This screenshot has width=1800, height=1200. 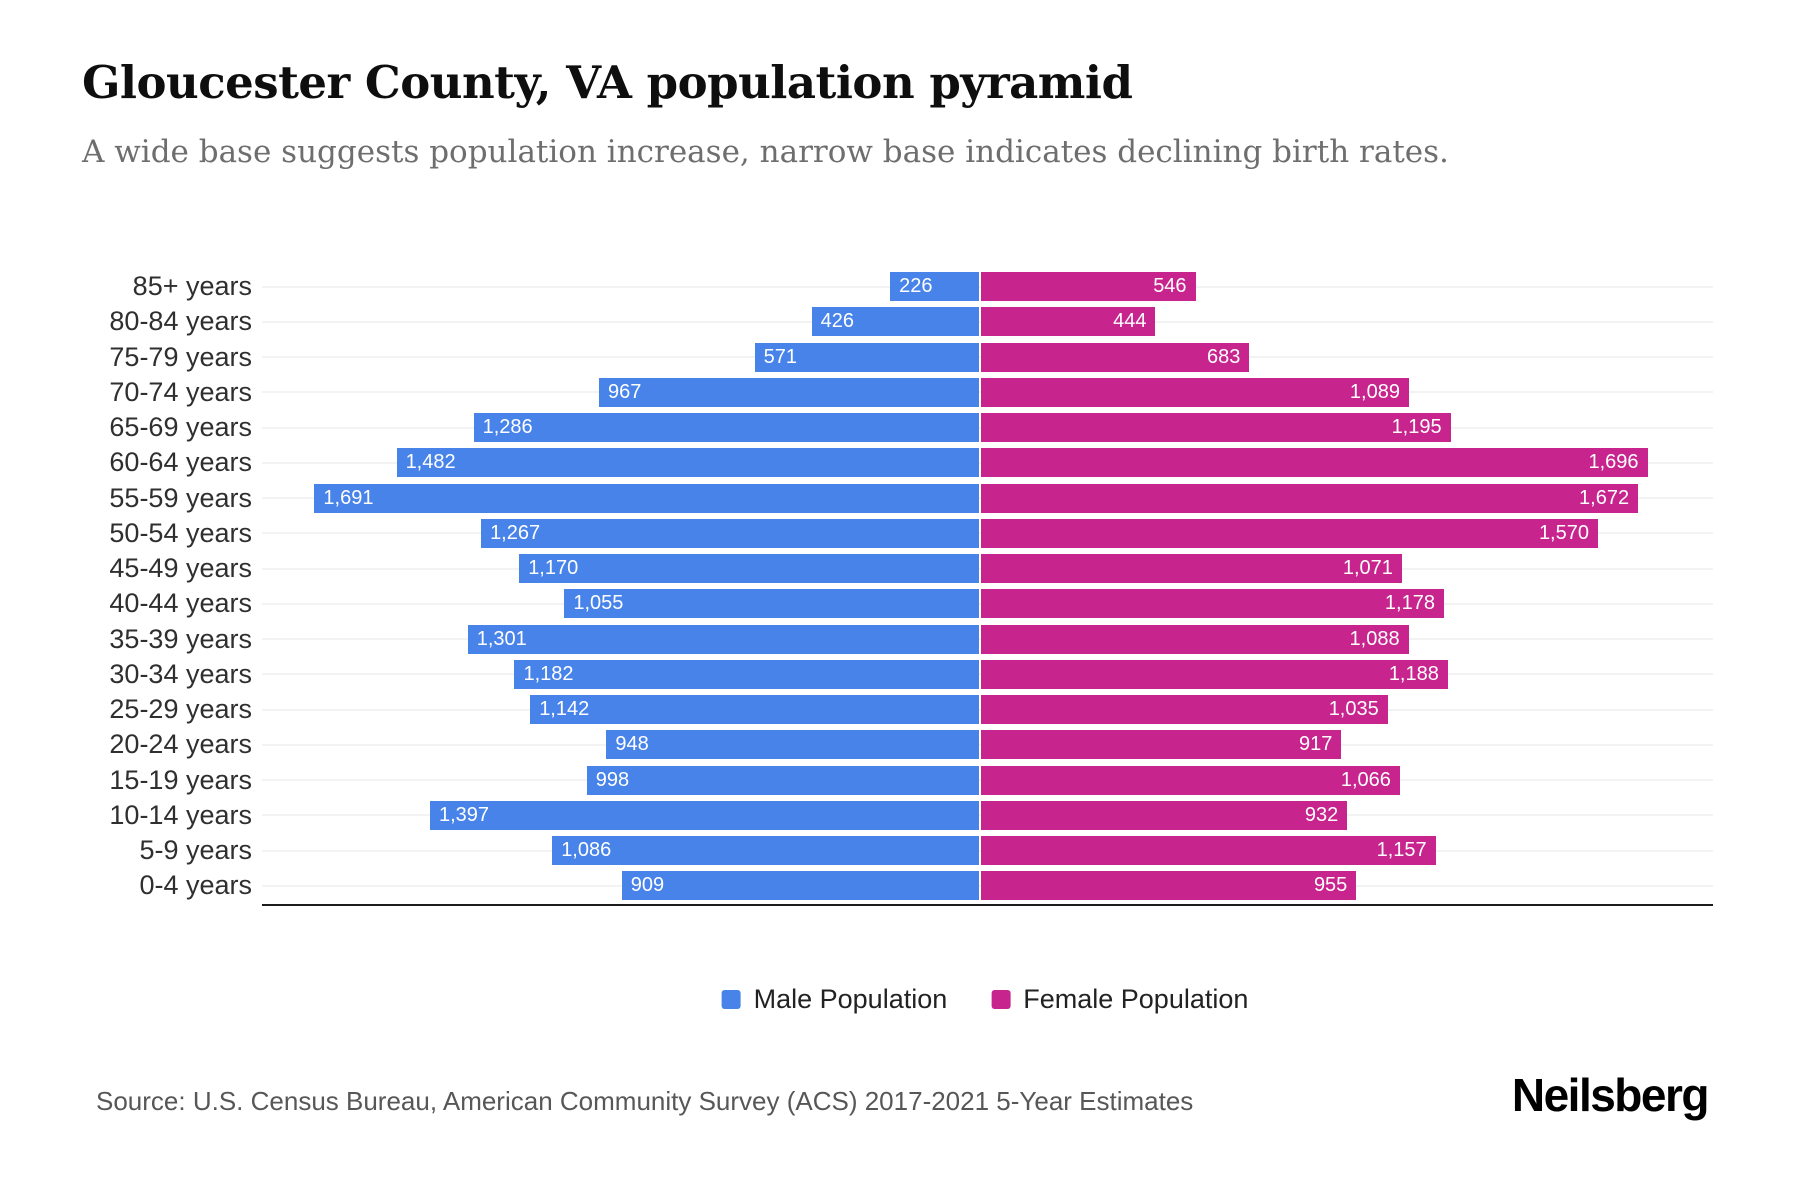 I want to click on male-bar: 1,055, so click(x=771, y=604).